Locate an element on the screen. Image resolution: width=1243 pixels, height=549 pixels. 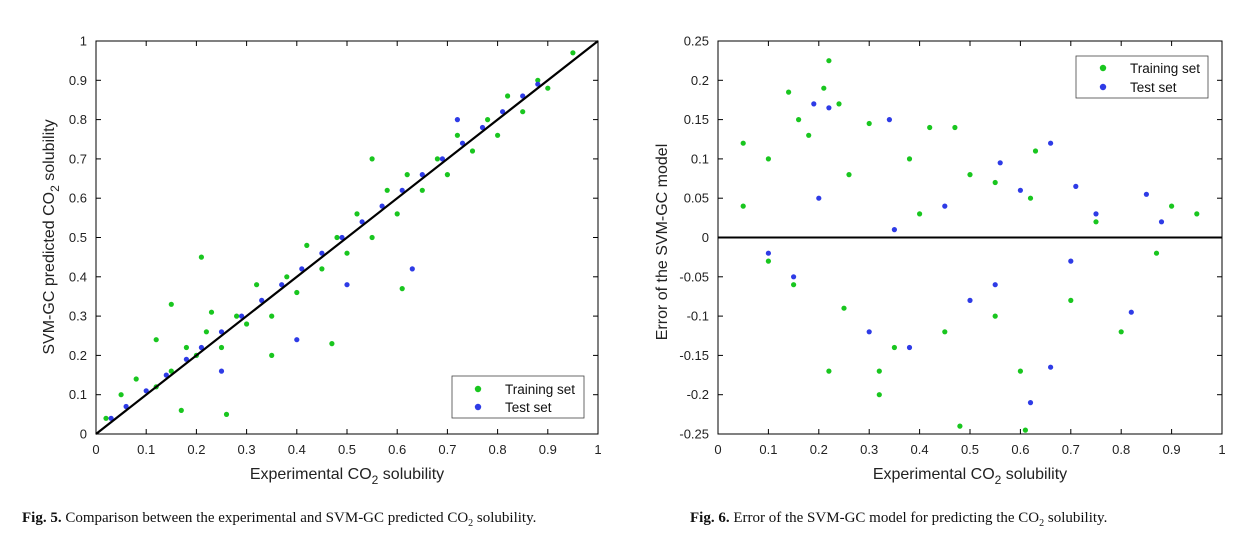
y-tick-label: -0.05 is located at coordinates (694, 276).